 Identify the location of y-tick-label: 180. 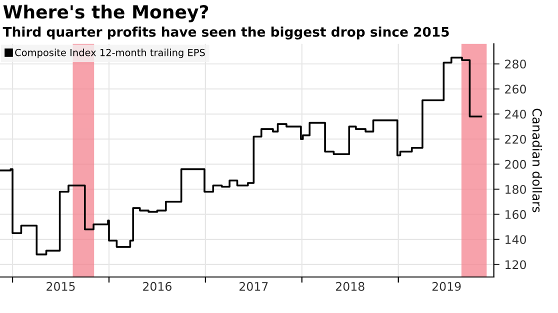
(516, 189).